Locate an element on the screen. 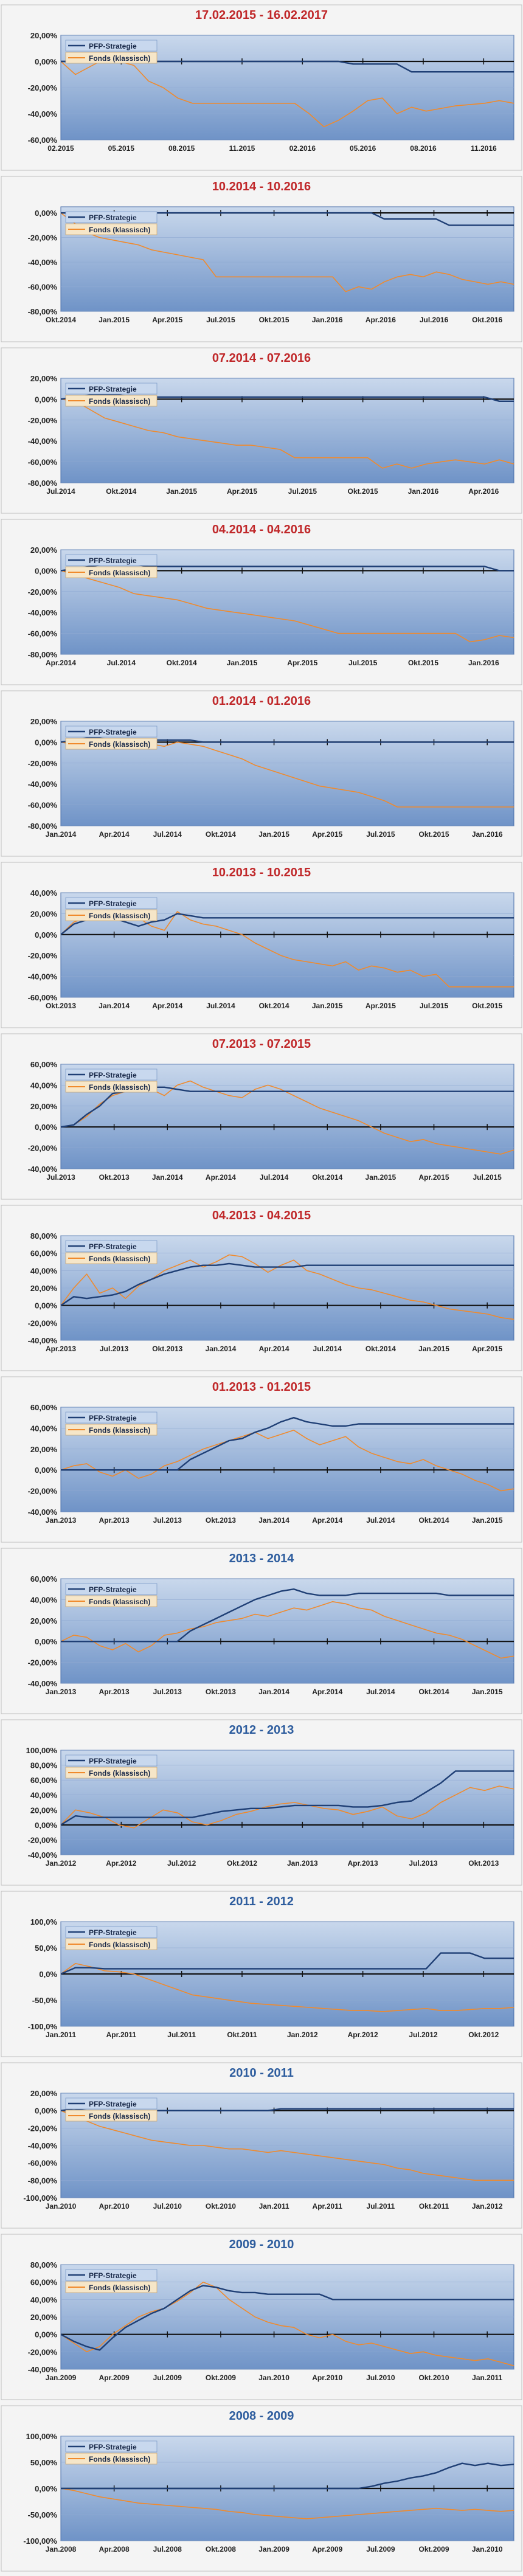 This screenshot has height=2576, width=523. chart-title: 2009 - 2010 is located at coordinates (261, 2244).